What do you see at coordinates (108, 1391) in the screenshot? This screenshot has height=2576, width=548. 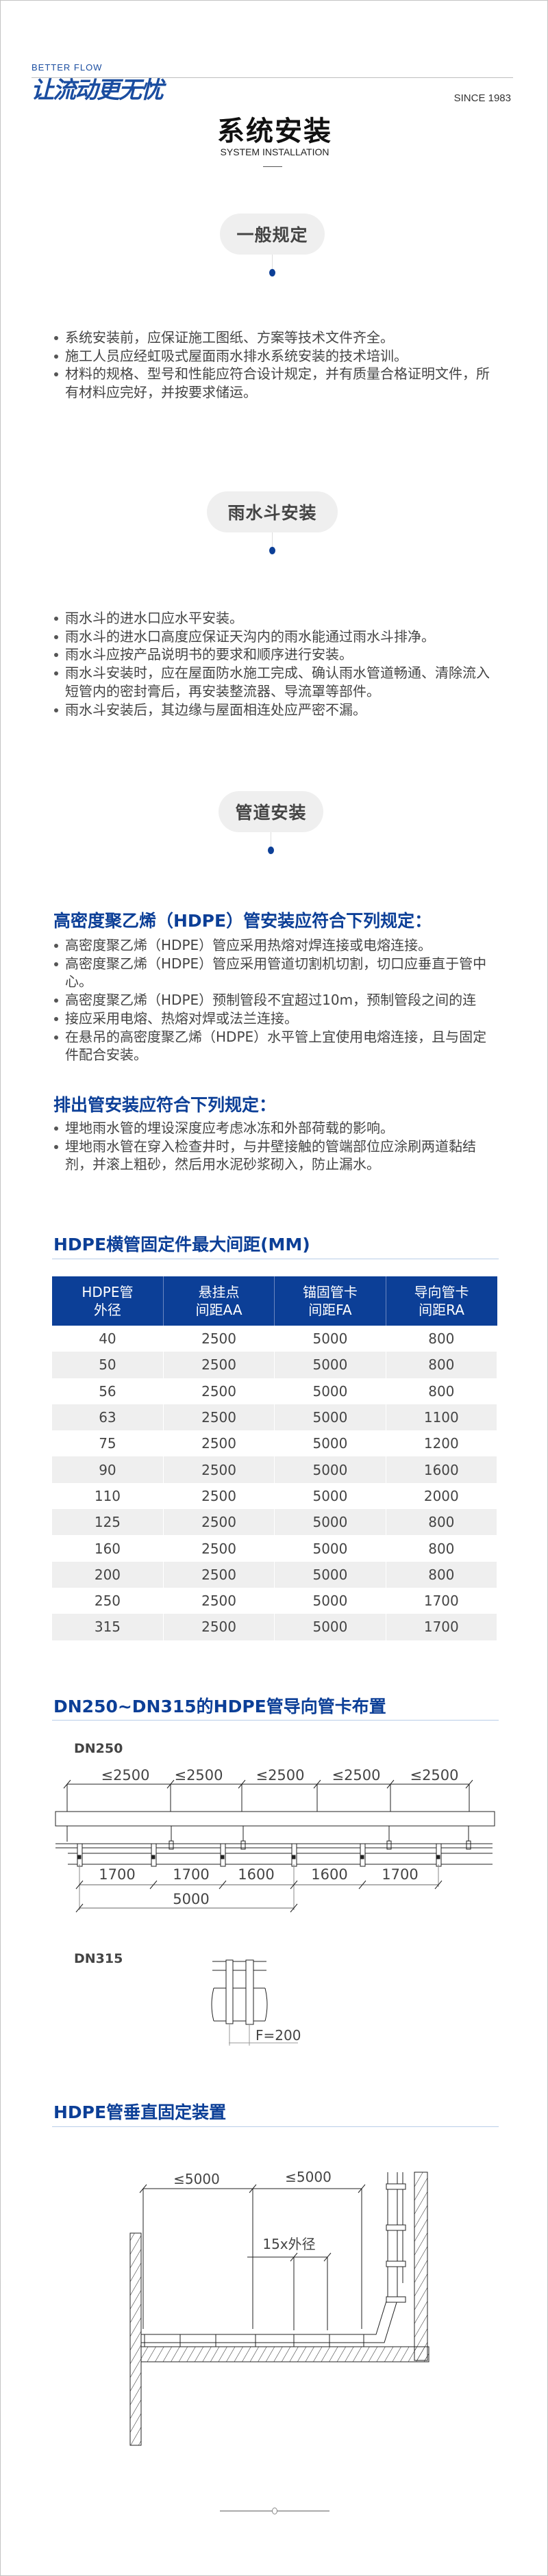 I see `table-cell: 56` at bounding box center [108, 1391].